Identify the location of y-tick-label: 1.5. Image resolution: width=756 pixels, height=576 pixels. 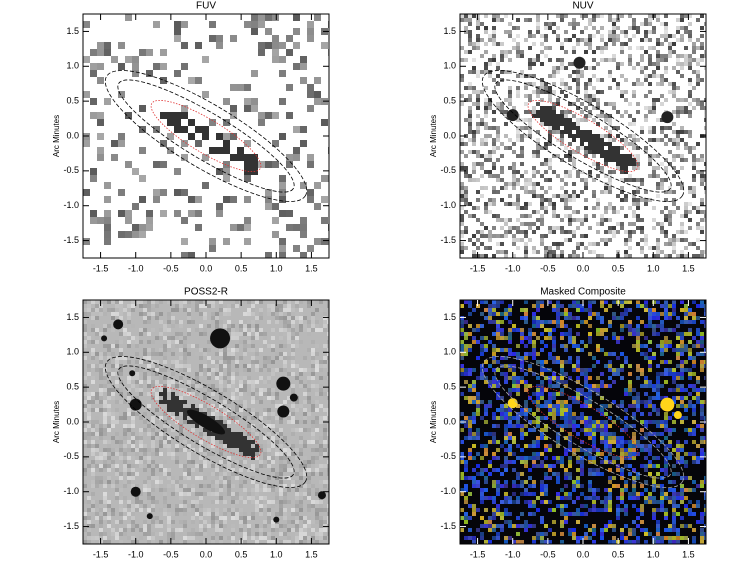
(72, 31).